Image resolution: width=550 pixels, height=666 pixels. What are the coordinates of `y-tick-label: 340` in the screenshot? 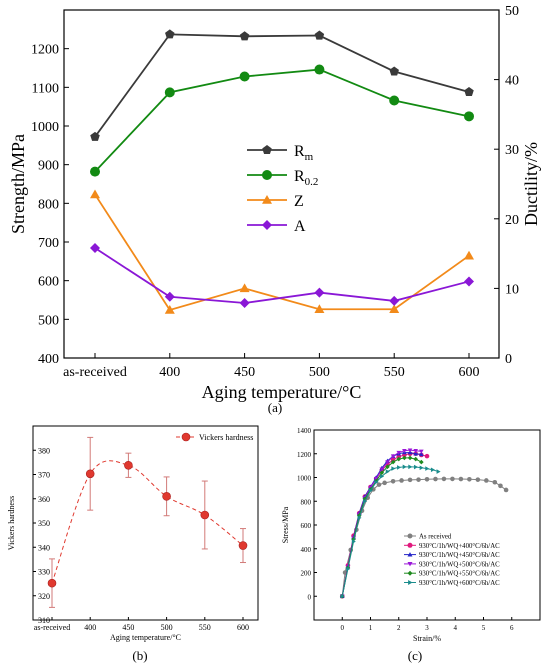 It's located at (44, 547).